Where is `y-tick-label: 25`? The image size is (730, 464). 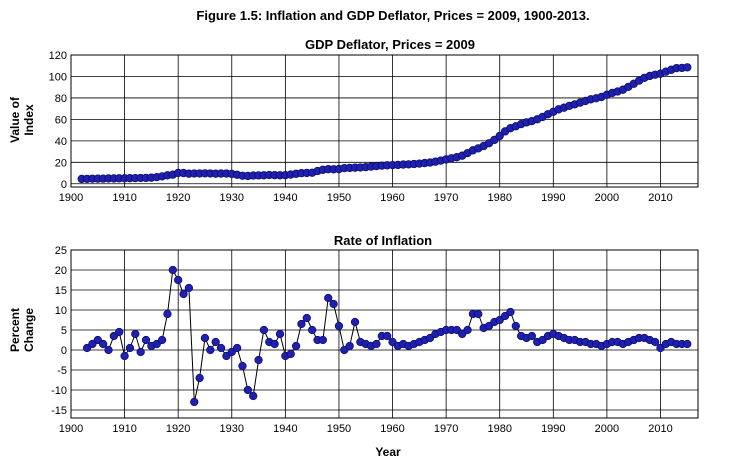
y-tick-label: 25 is located at coordinates (61, 251).